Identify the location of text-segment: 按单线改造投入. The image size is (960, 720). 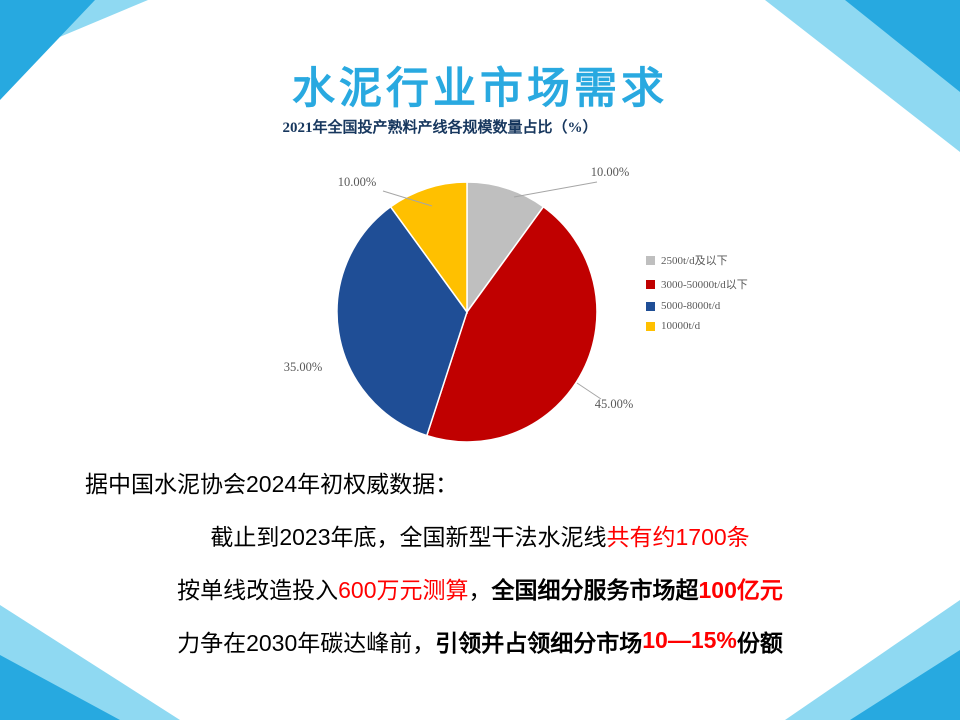
(258, 589).